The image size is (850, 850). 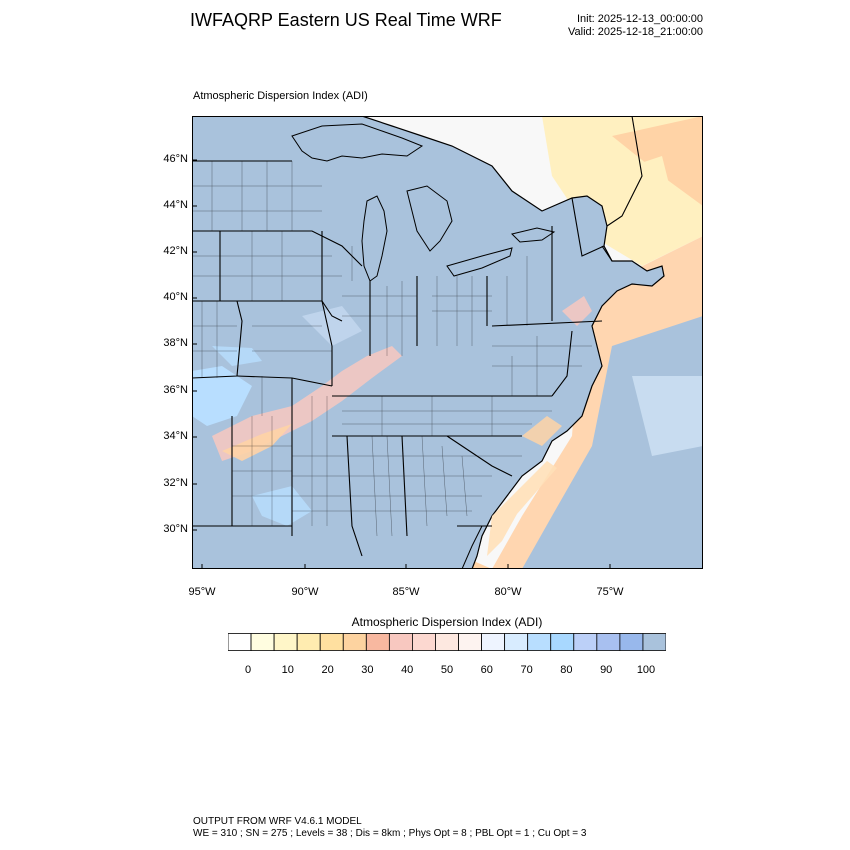 I want to click on page-title: IWFAQRP Eastern US Real Time WRF, so click(x=346, y=20).